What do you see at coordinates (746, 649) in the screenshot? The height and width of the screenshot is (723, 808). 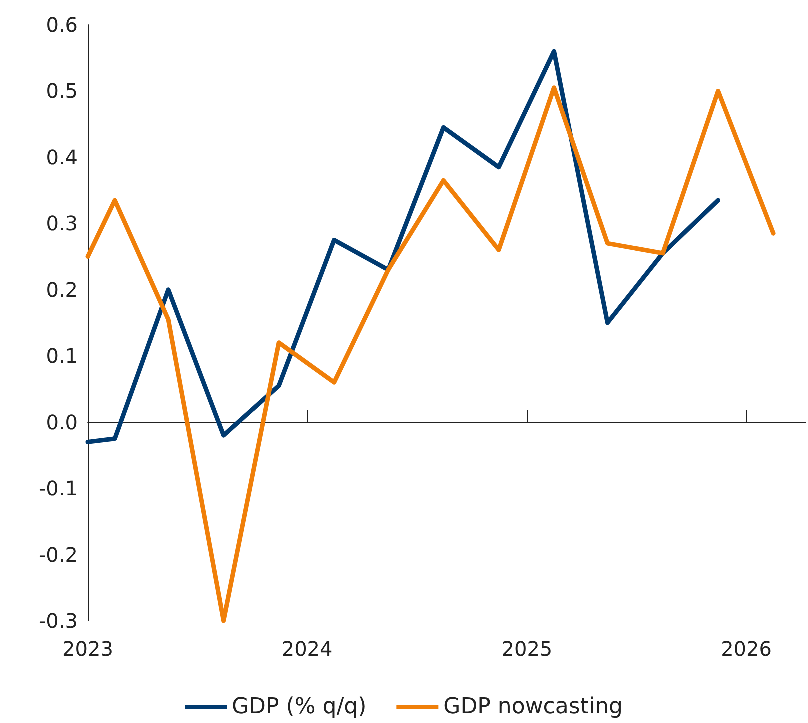 I see `x-tick-label: 2026` at bounding box center [746, 649].